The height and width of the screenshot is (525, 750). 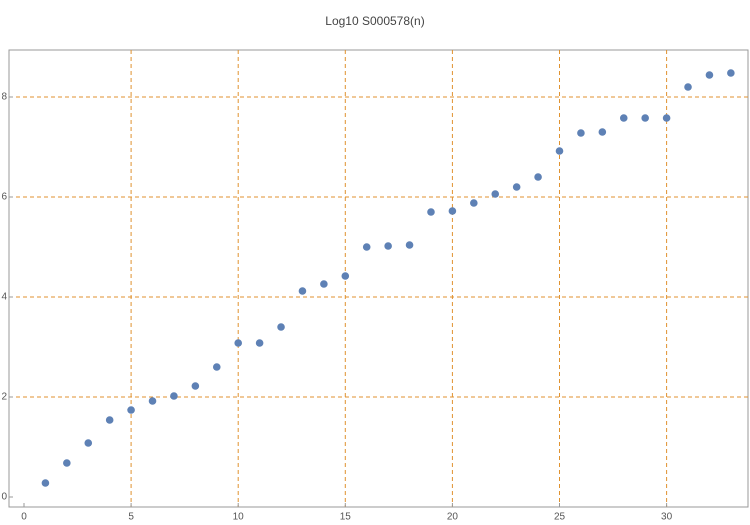 What do you see at coordinates (4, 397) in the screenshot?
I see `y-tick-label: 2` at bounding box center [4, 397].